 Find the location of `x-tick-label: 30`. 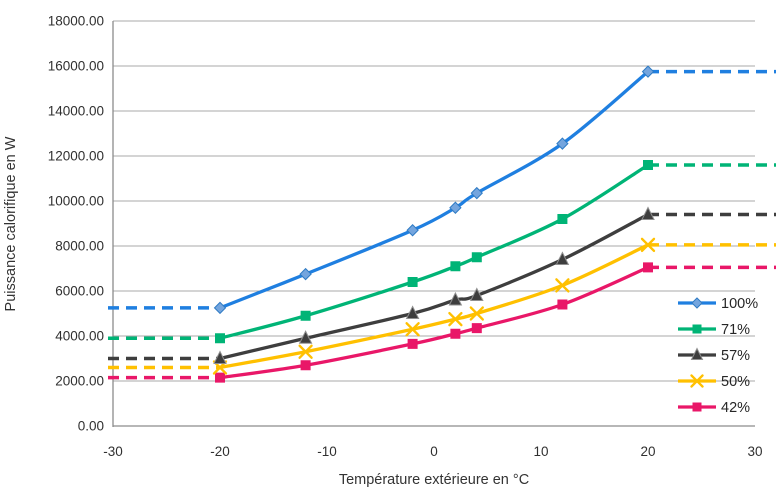

x-tick-label: 30 is located at coordinates (754, 451).